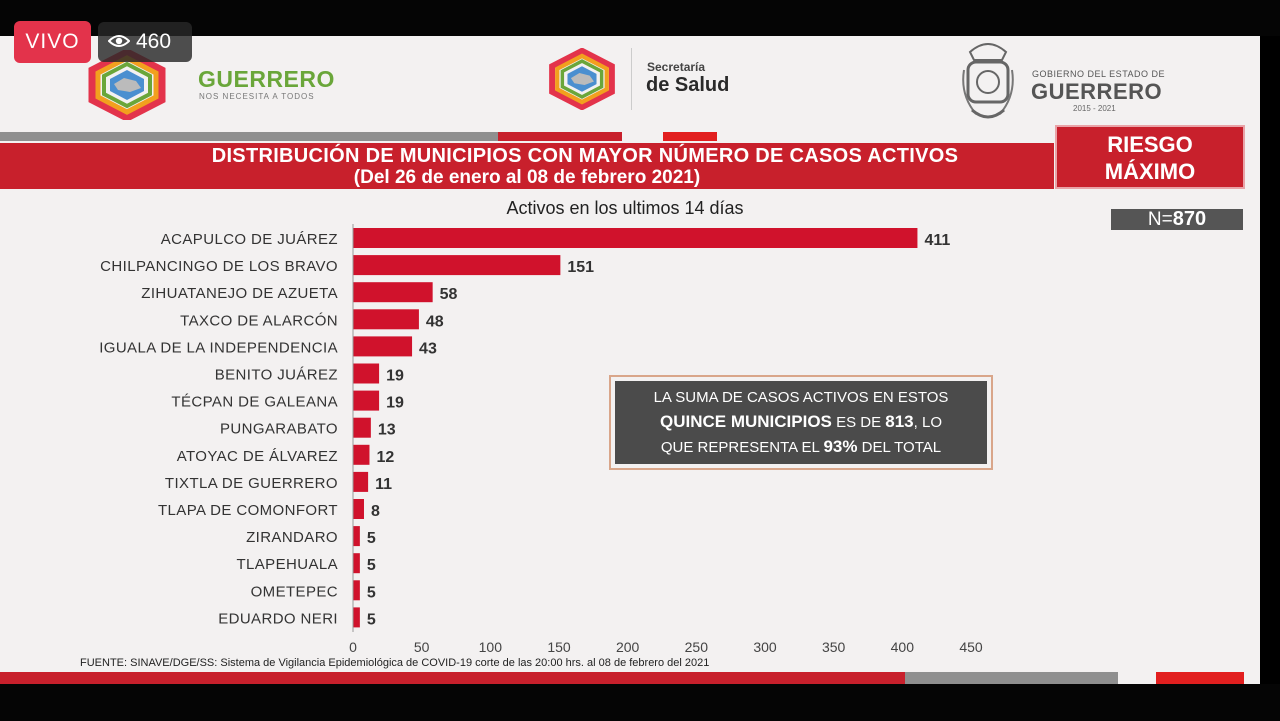 This screenshot has width=1280, height=721. What do you see at coordinates (254, 402) in the screenshot?
I see `category-label: TÉCPAN DE GALEANA` at bounding box center [254, 402].